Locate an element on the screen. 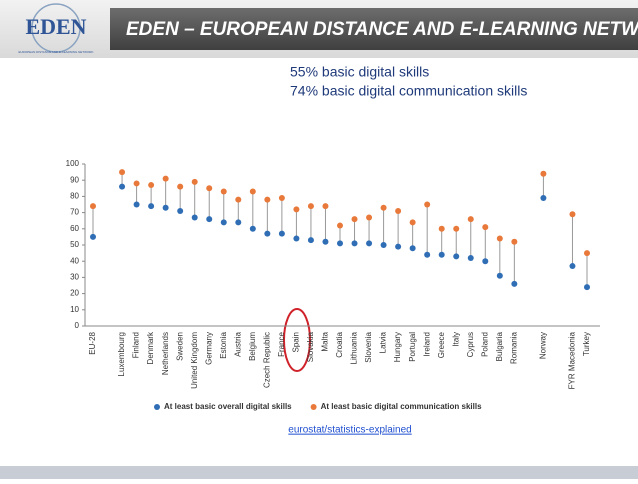  y-tick-label: 100 is located at coordinates (73, 163).